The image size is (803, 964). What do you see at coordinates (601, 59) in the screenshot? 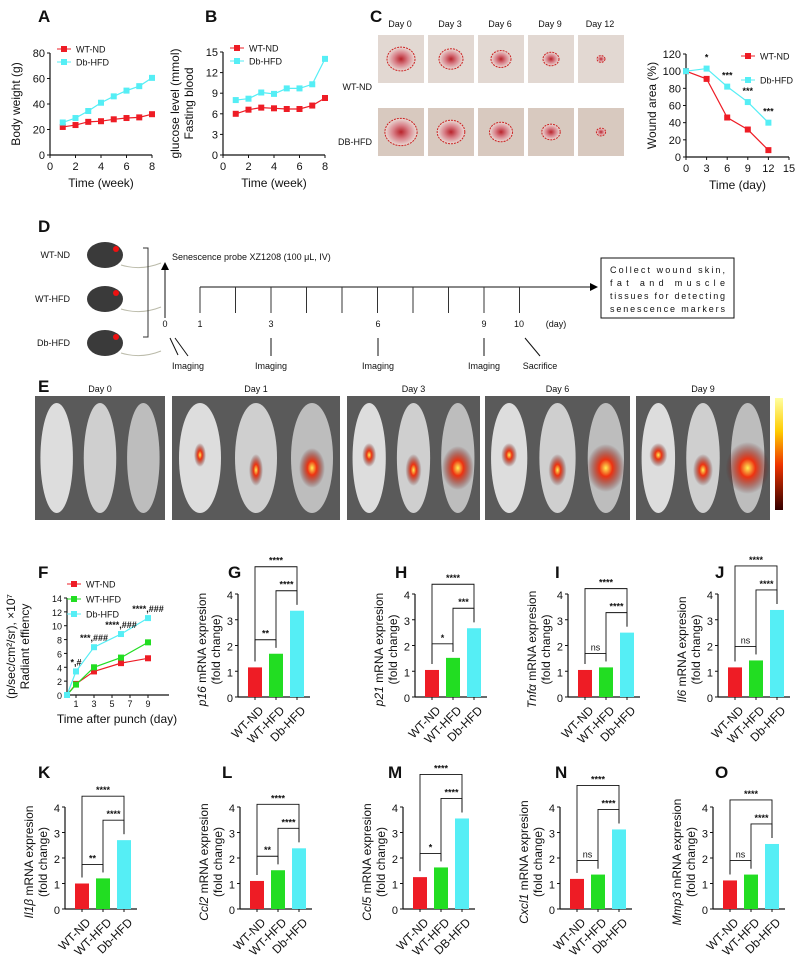
I see `wound` at bounding box center [601, 59].